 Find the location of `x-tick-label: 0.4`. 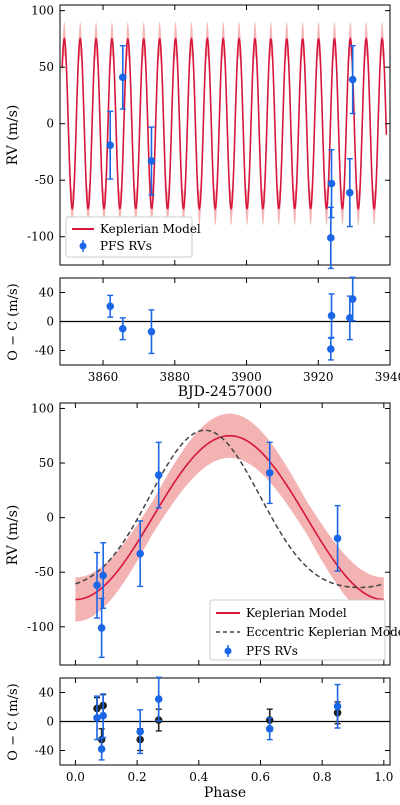

x-tick-label: 0.4 is located at coordinates (198, 777).